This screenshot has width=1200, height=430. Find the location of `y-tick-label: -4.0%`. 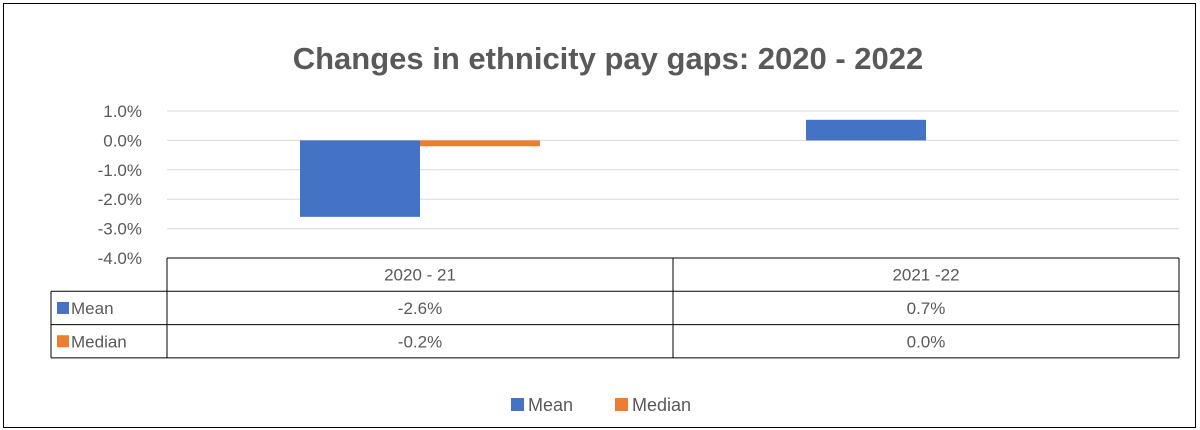

y-tick-label: -4.0% is located at coordinates (120, 258).